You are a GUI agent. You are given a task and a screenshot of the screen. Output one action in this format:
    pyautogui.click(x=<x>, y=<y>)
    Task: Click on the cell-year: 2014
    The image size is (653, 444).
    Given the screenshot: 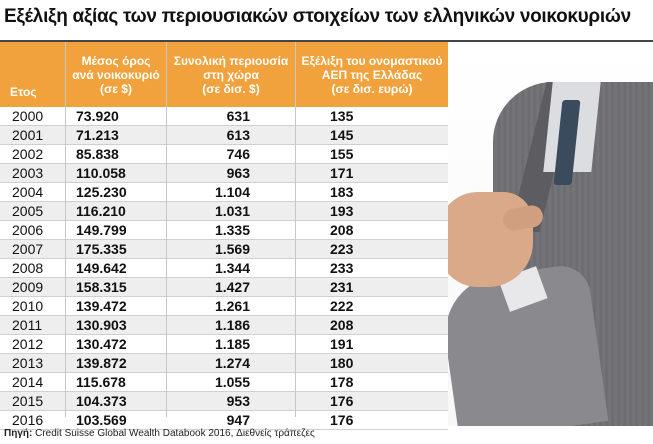 What is the action you would take?
    pyautogui.click(x=28, y=382)
    